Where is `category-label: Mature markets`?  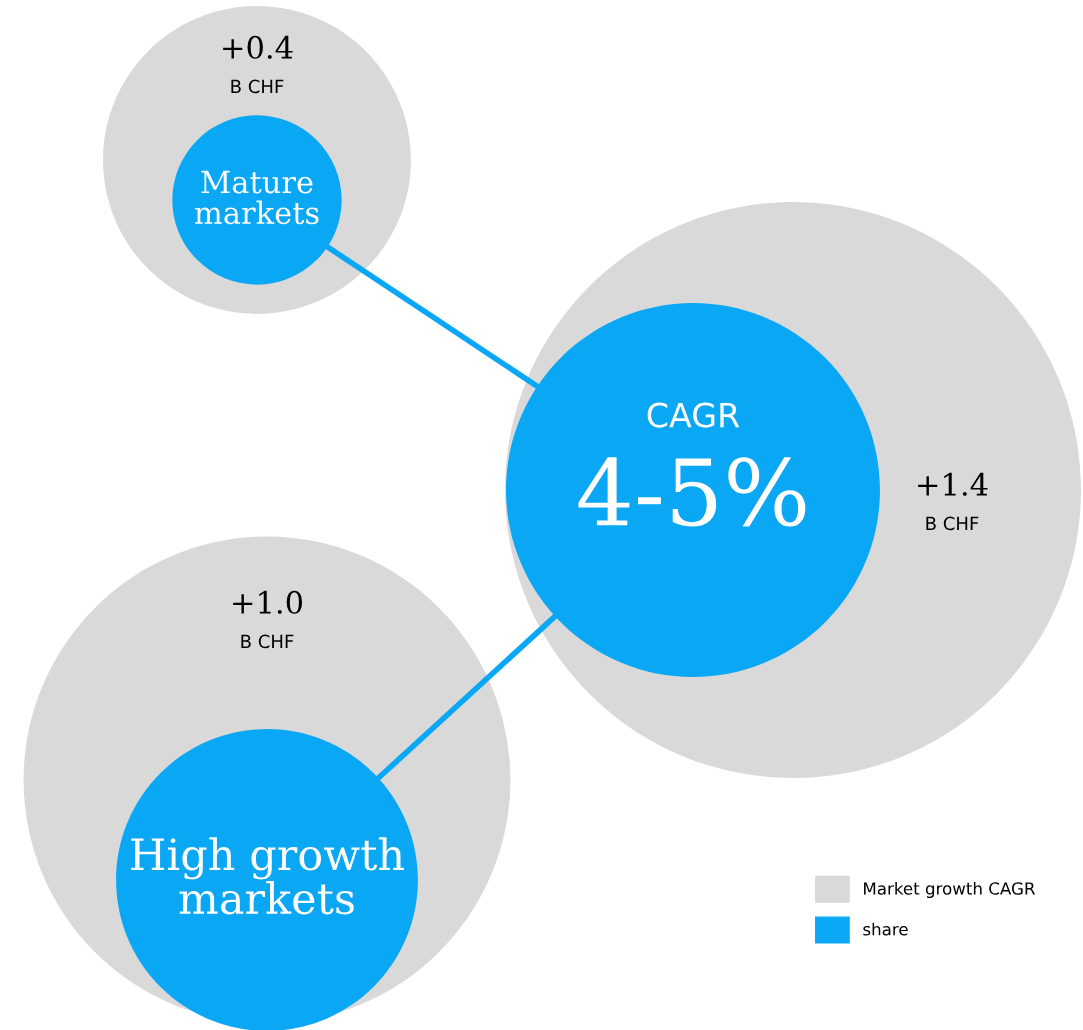
category-label: Mature markets is located at coordinates (256, 197).